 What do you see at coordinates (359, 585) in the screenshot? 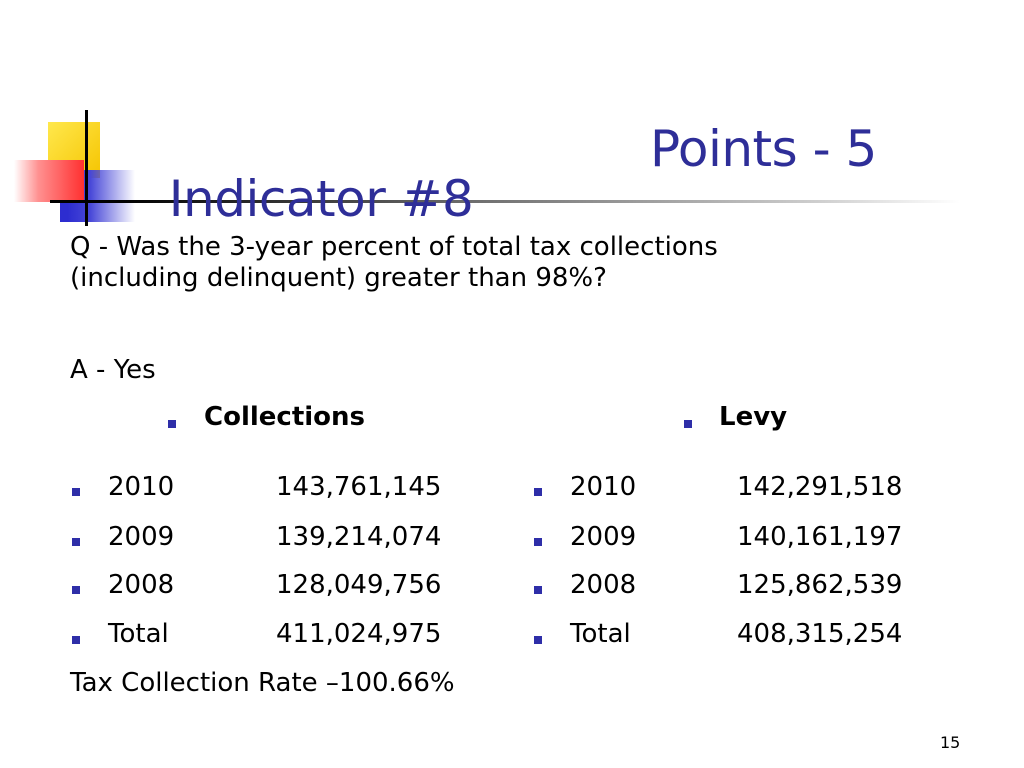
I see `collections-amount: 128,049,756` at bounding box center [359, 585].